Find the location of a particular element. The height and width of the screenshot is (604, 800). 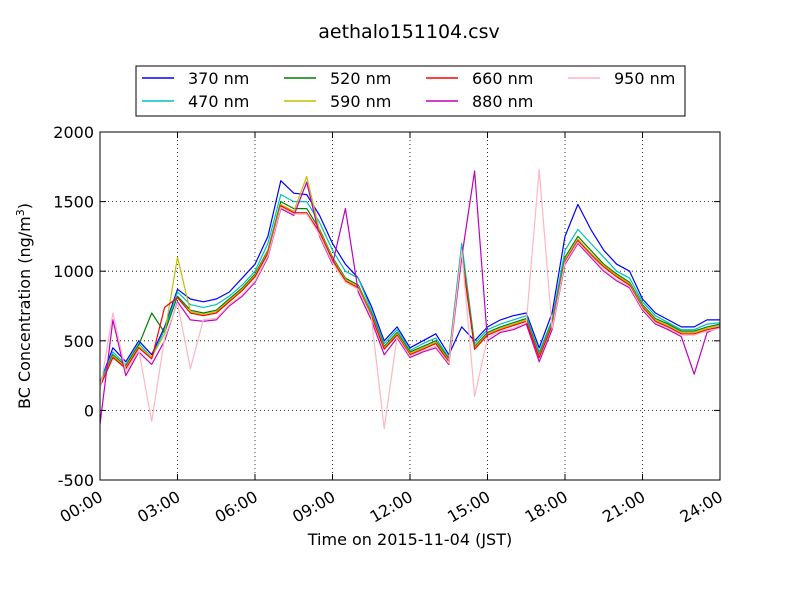

y-tick-label: 0 is located at coordinates (89, 410).